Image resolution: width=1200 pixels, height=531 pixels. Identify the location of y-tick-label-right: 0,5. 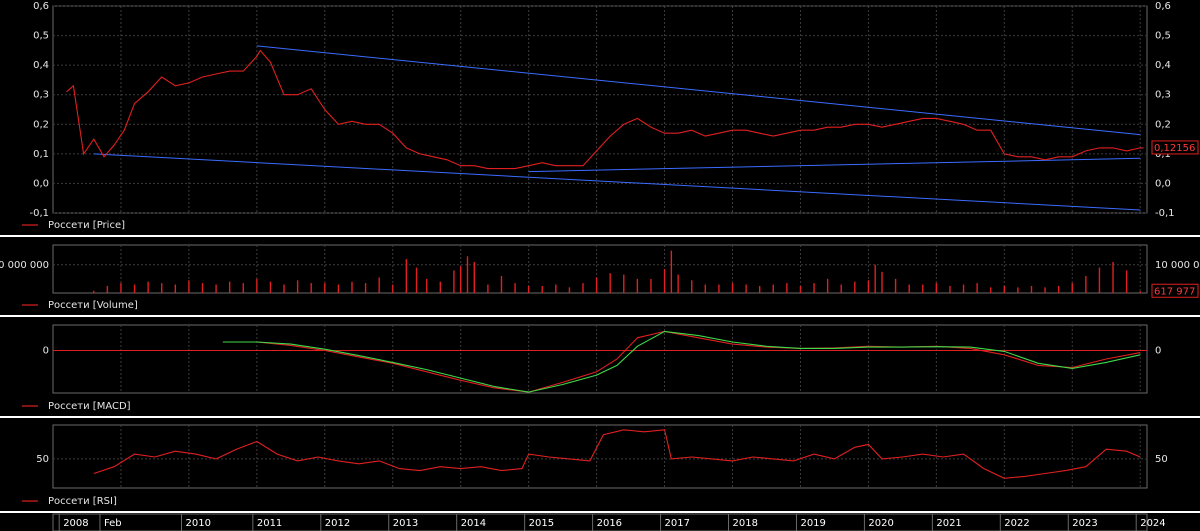
(1163, 36).